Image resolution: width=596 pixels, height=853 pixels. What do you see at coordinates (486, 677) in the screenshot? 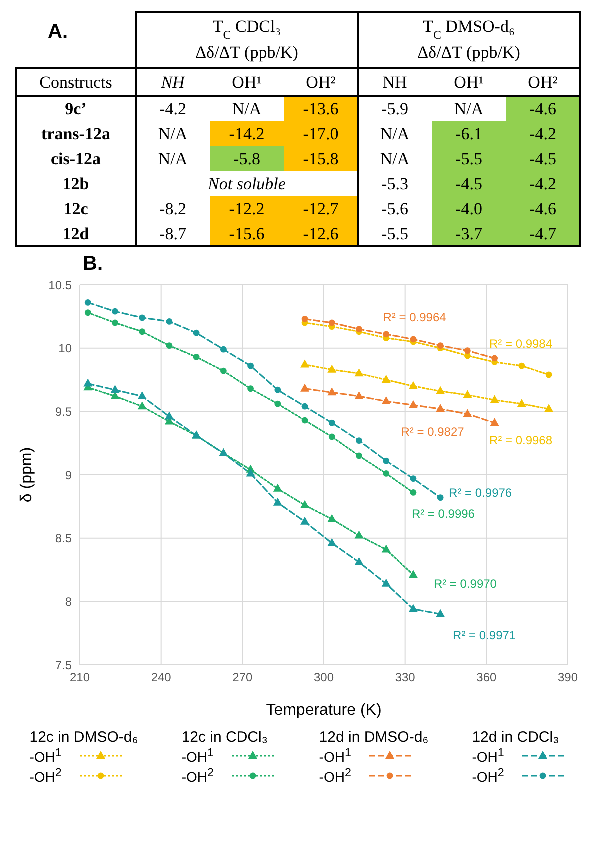
I see `x-tick-label: 360` at bounding box center [486, 677].